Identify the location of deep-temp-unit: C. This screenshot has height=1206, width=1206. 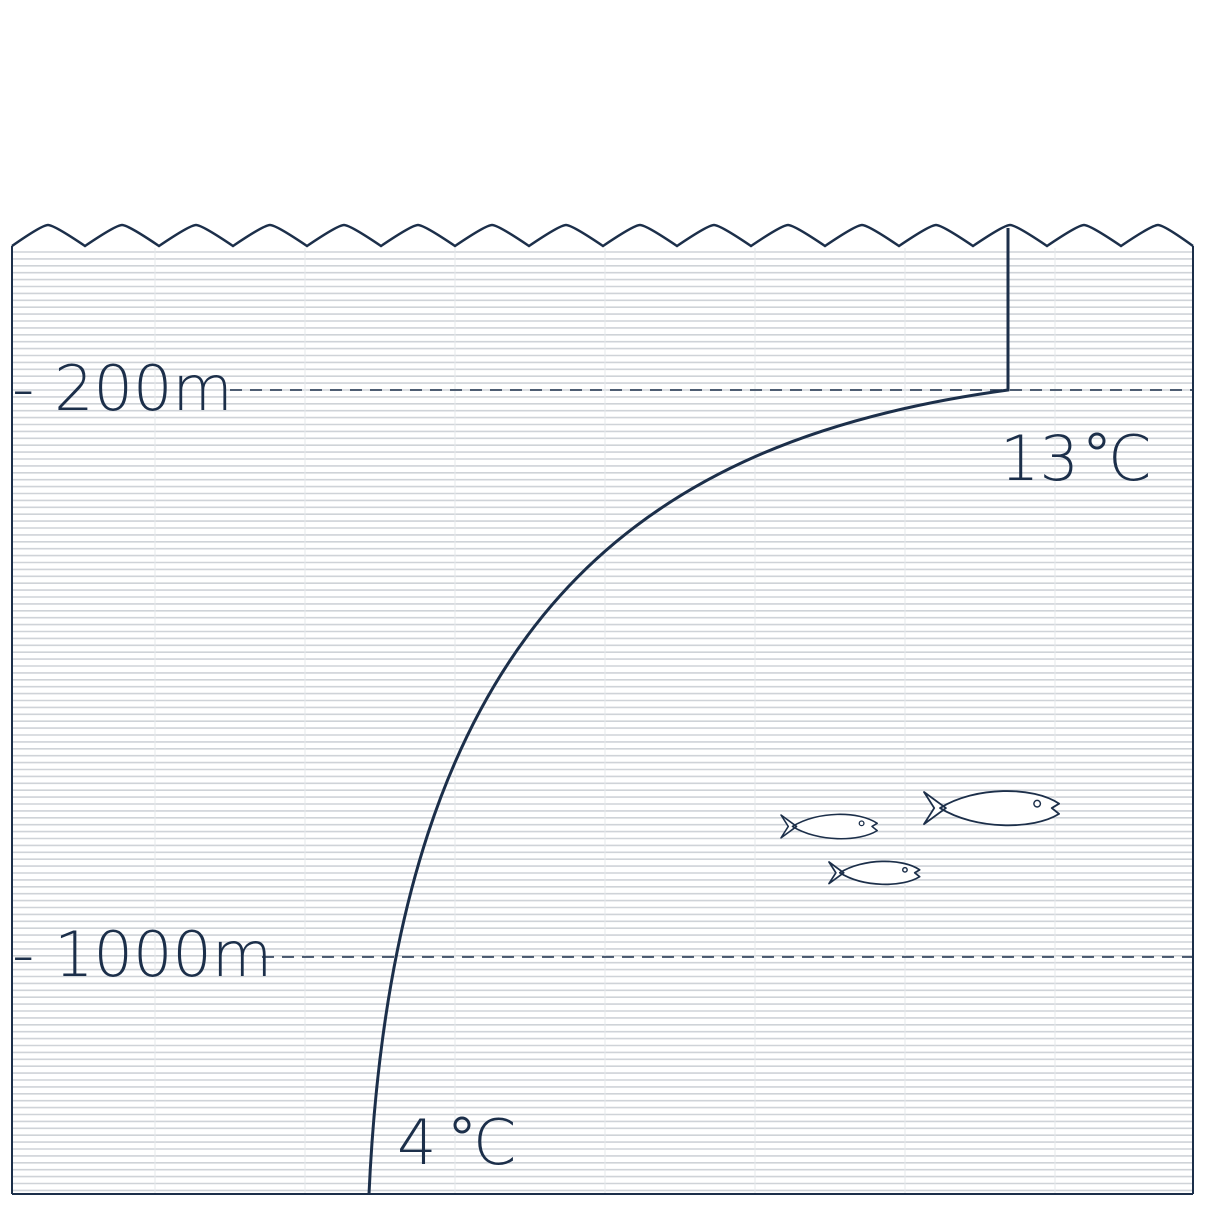
(494, 1142).